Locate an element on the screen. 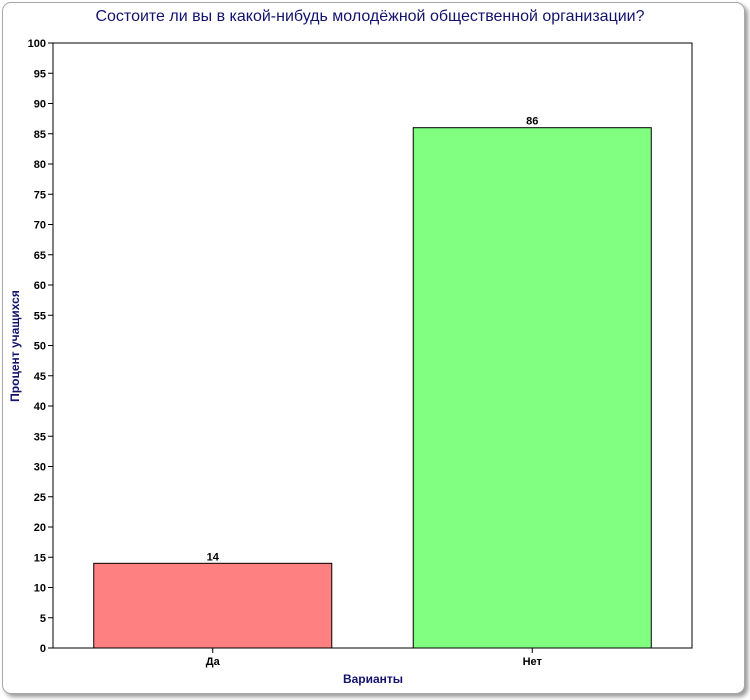 The image size is (750, 700). y-tick-label: 25 is located at coordinates (40, 498).